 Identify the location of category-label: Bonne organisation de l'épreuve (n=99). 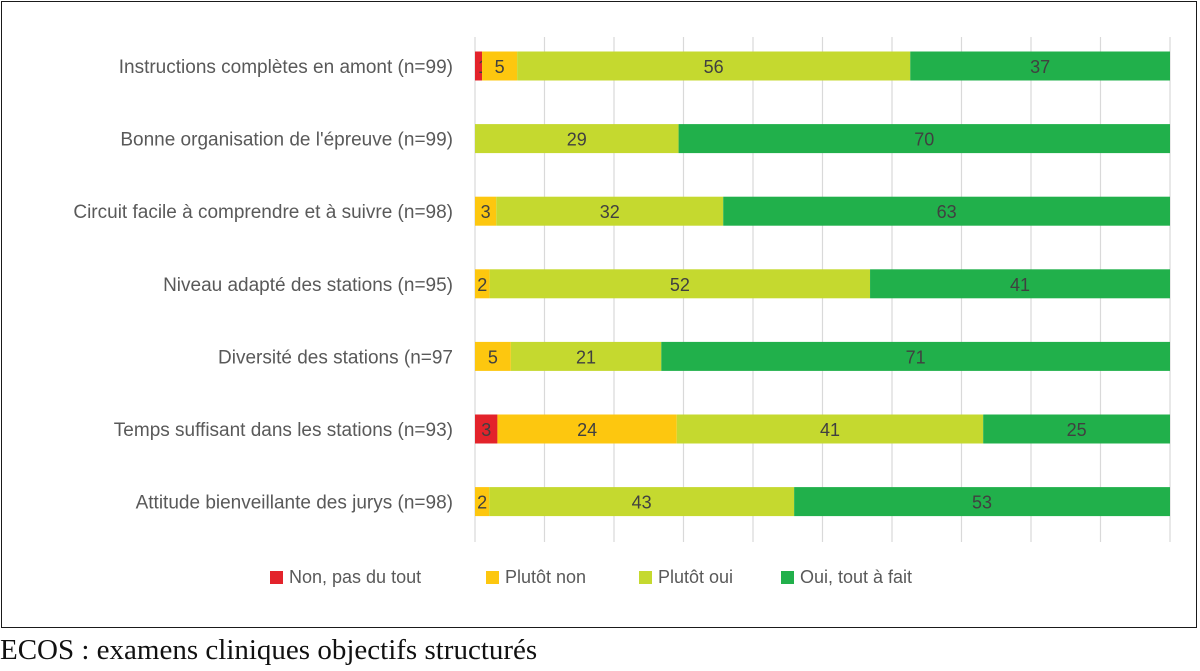
(286, 140).